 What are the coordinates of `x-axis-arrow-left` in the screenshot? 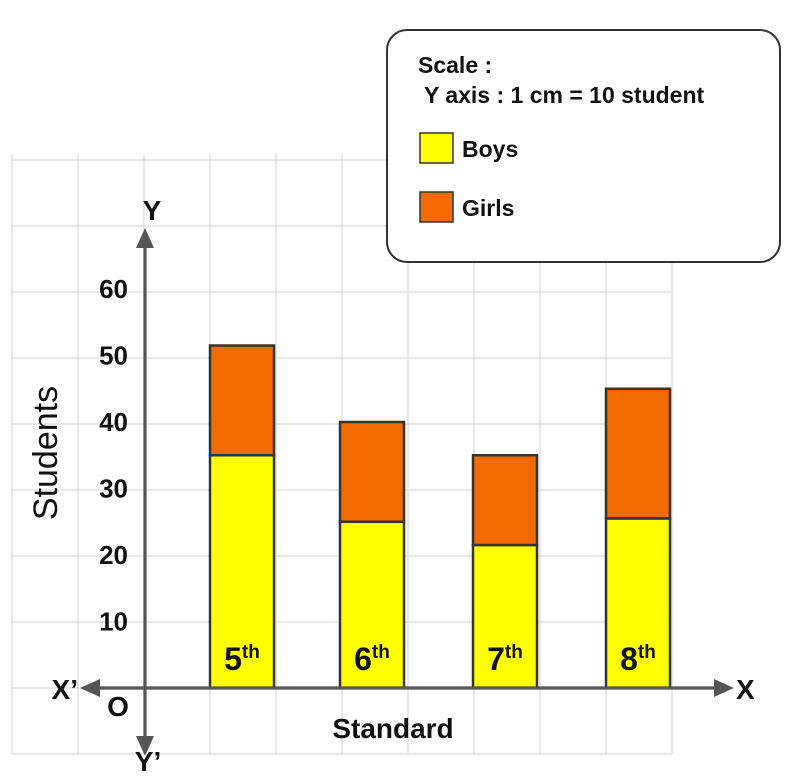 It's located at (90, 688).